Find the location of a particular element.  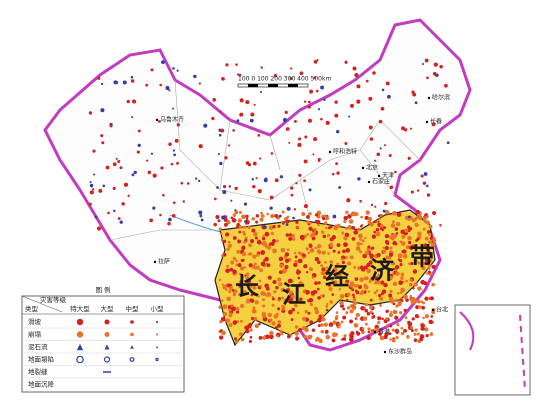

legend-level: 中型 is located at coordinates (133, 308).